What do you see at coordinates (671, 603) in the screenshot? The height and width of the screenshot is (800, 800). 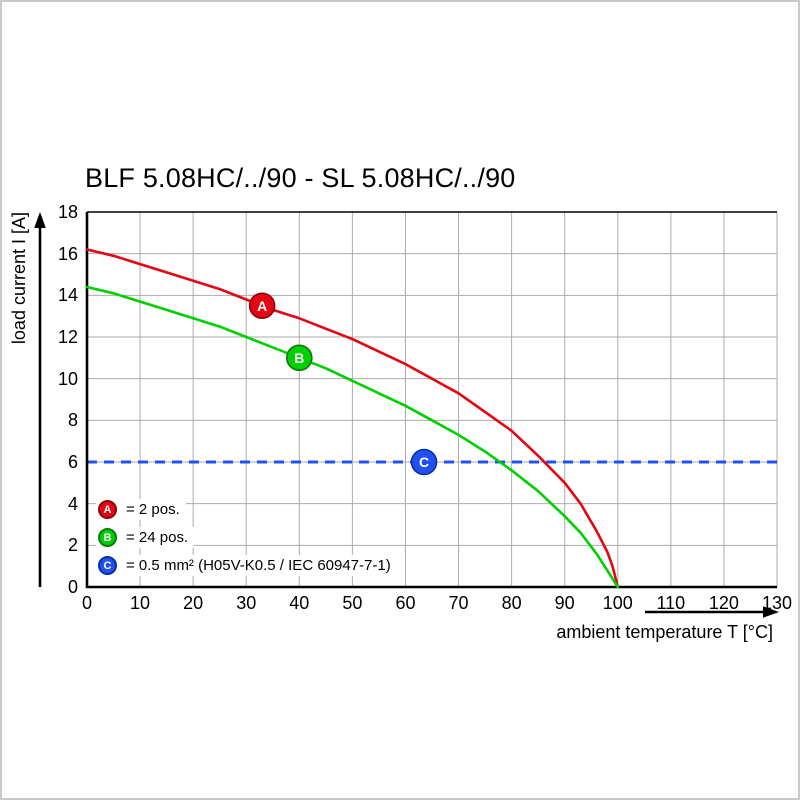 I see `x-tick-label: 110` at bounding box center [671, 603].